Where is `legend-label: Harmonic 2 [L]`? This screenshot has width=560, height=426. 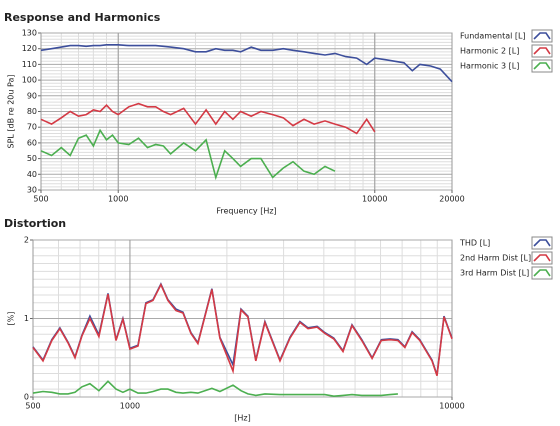
legend-label: Harmonic 2 [L] is located at coordinates (489, 51).